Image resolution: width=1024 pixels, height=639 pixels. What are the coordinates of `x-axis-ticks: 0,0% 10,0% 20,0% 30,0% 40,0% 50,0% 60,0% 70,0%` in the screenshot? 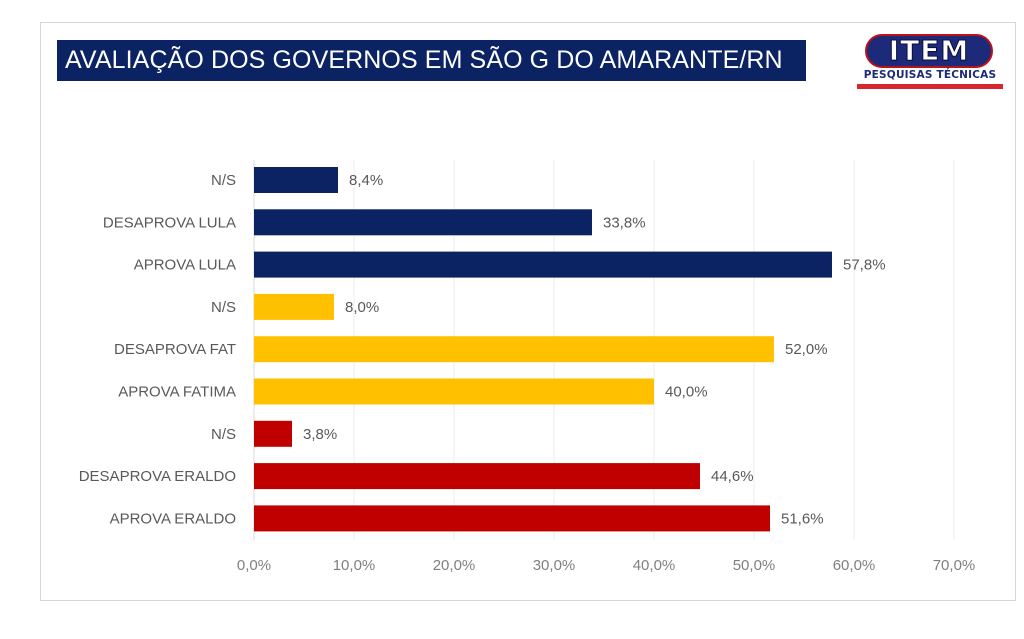 It's located at (606, 565).